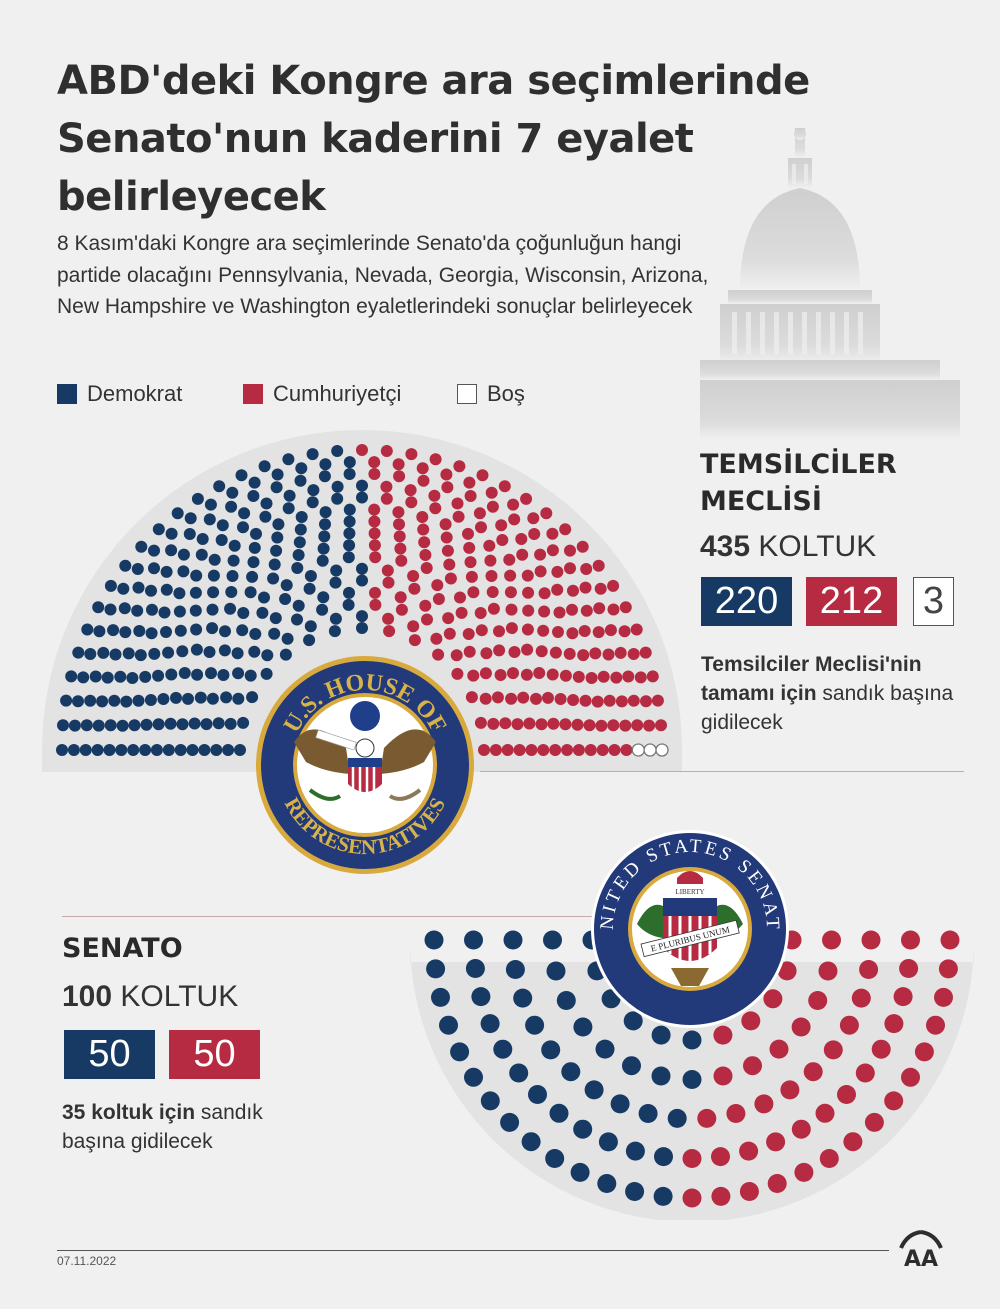  Describe the element at coordinates (253, 394) in the screenshot. I see `legend-swatch-republican` at that location.